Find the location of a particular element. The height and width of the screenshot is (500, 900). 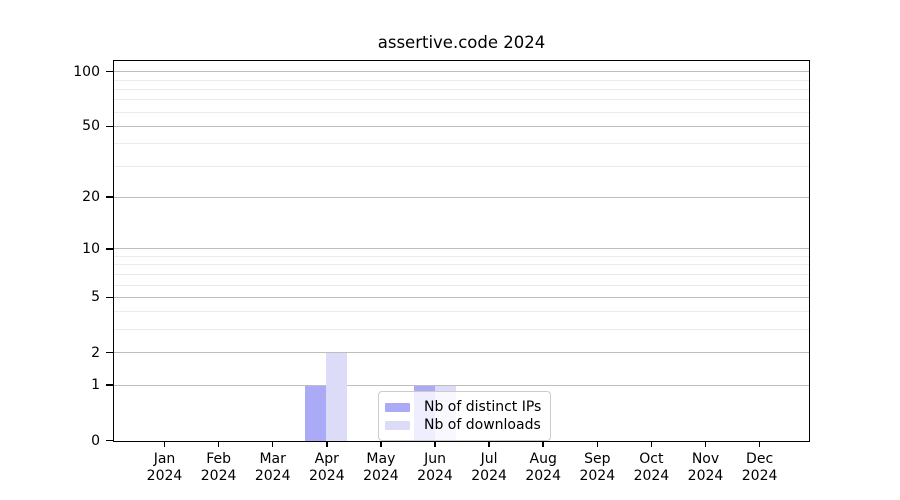

x-tick-label: Jan 2024 is located at coordinates (164, 467).